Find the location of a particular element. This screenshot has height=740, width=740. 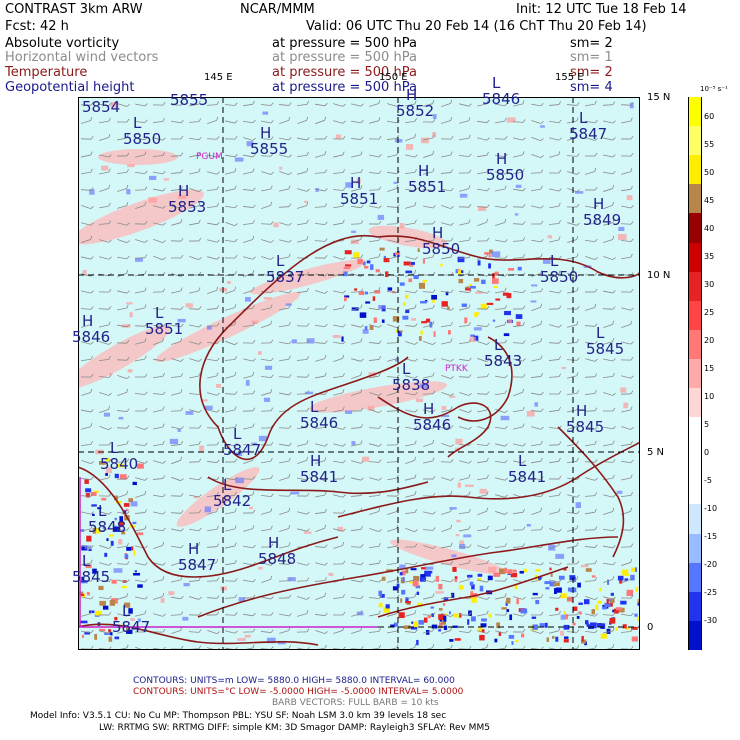

field-level: at pressure = 500 hPa is located at coordinates (344, 43).